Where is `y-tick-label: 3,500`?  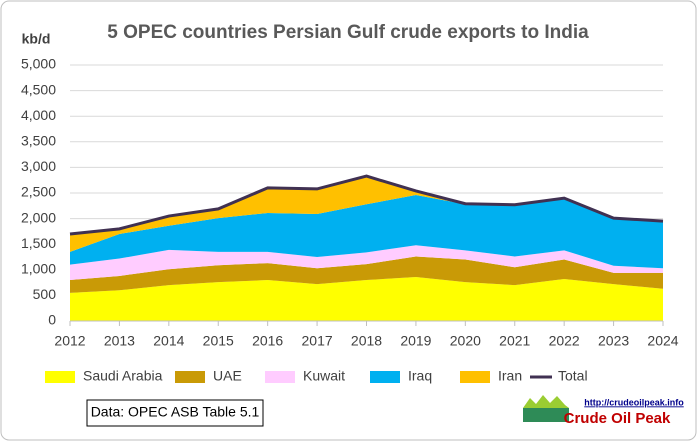
y-tick-label: 3,500 is located at coordinates (38, 141).